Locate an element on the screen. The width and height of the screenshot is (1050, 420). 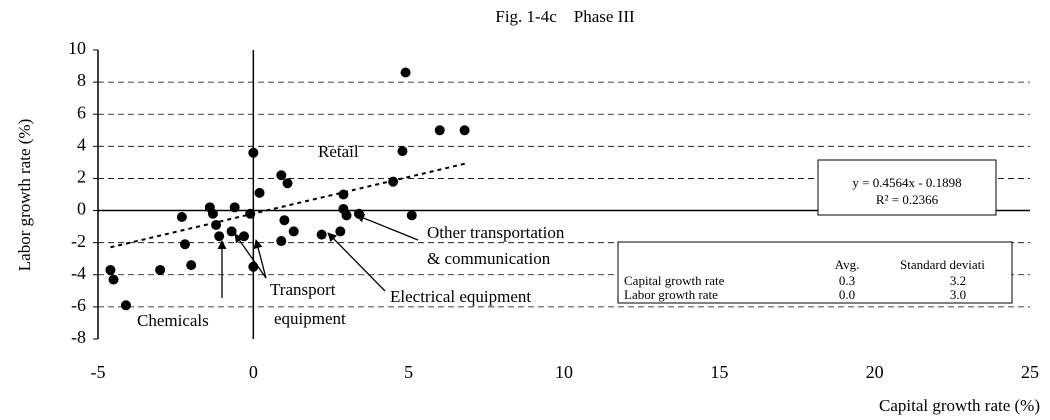
annotation: Chemicals is located at coordinates (173, 320).